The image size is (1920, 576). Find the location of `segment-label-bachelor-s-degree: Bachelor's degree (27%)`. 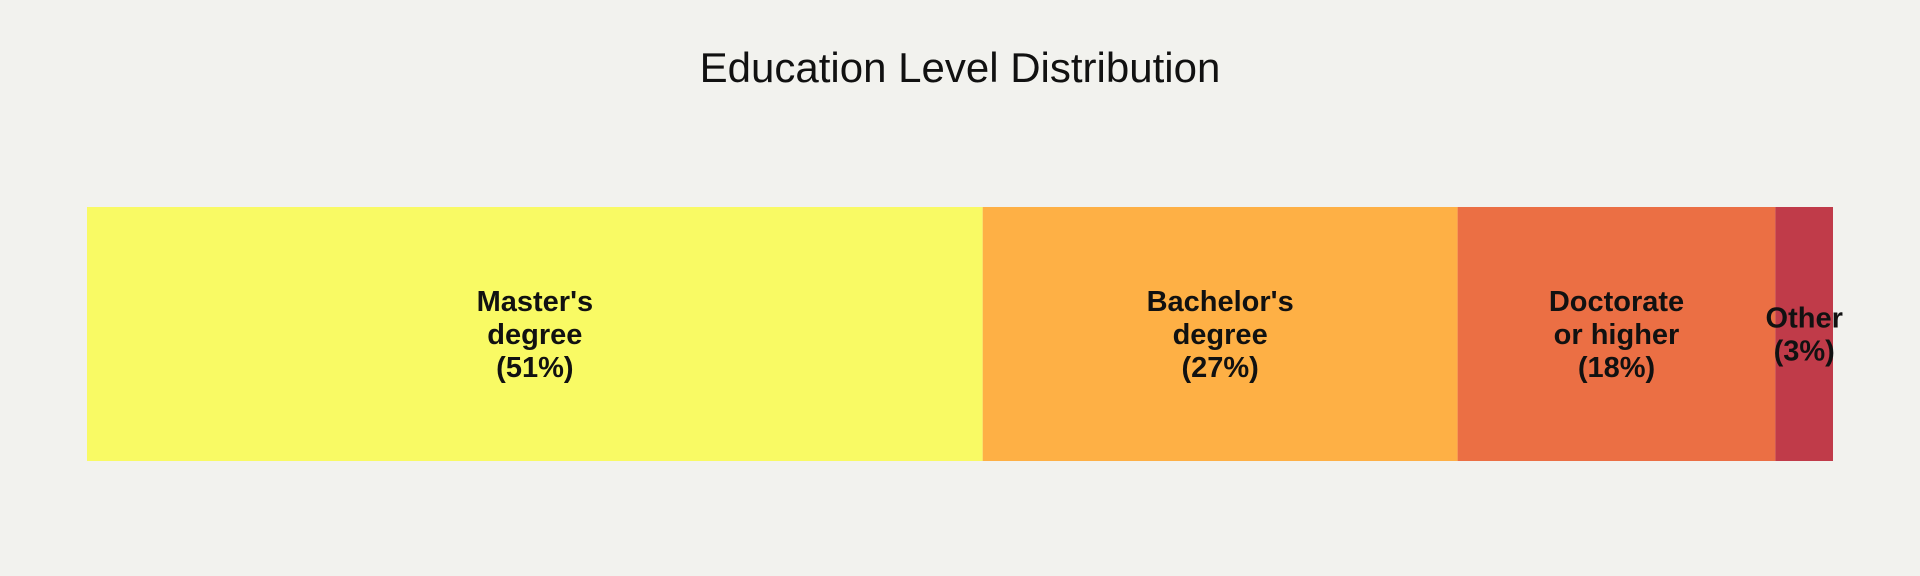

segment-label-bachelor-s-degree: Bachelor's degree (27%) is located at coordinates (1220, 335).